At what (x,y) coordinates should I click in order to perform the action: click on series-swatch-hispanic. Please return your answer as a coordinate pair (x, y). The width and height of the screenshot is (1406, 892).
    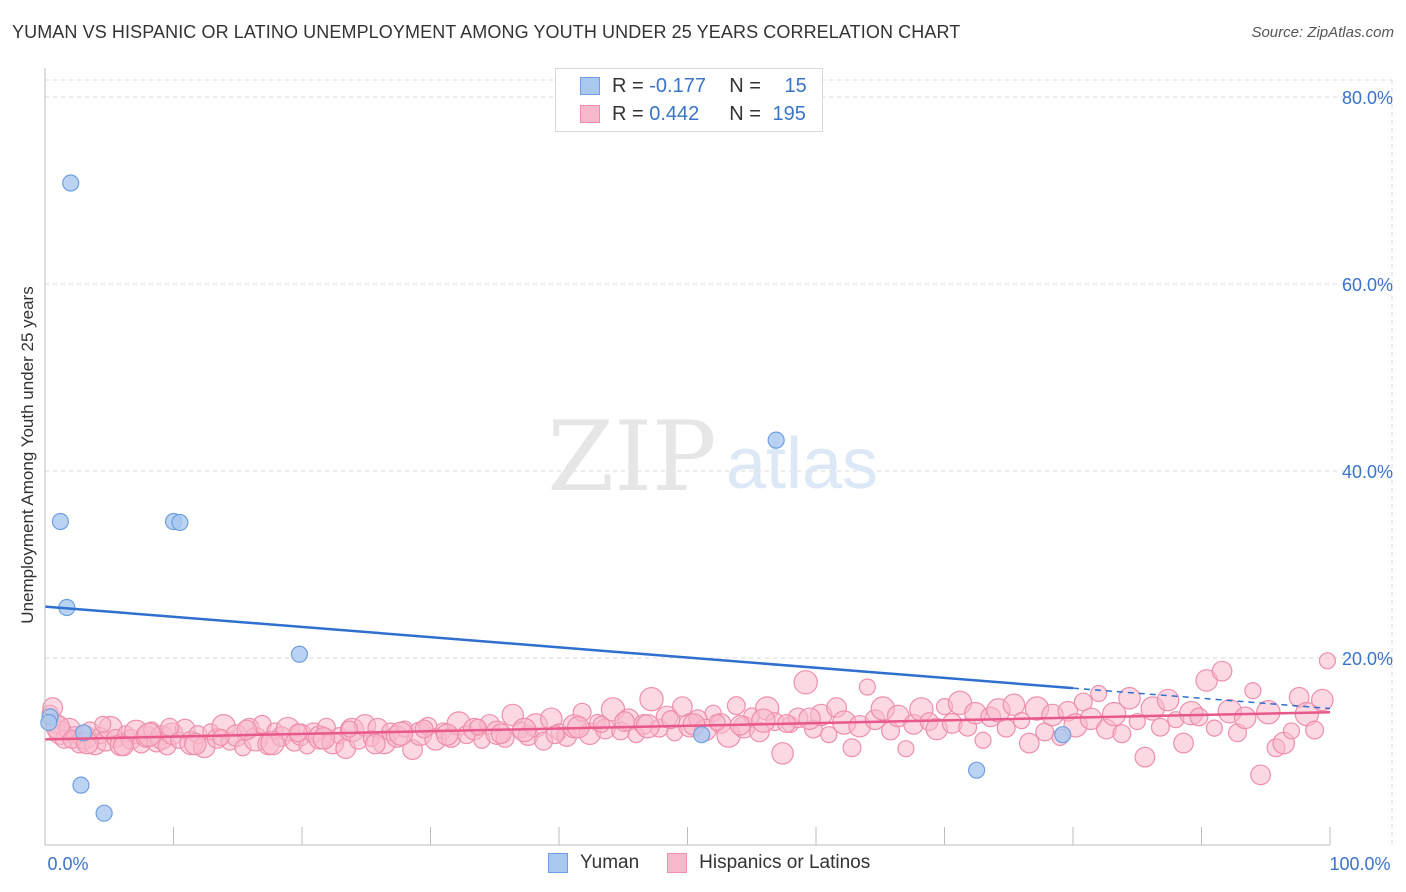
    Looking at the image, I should click on (677, 863).